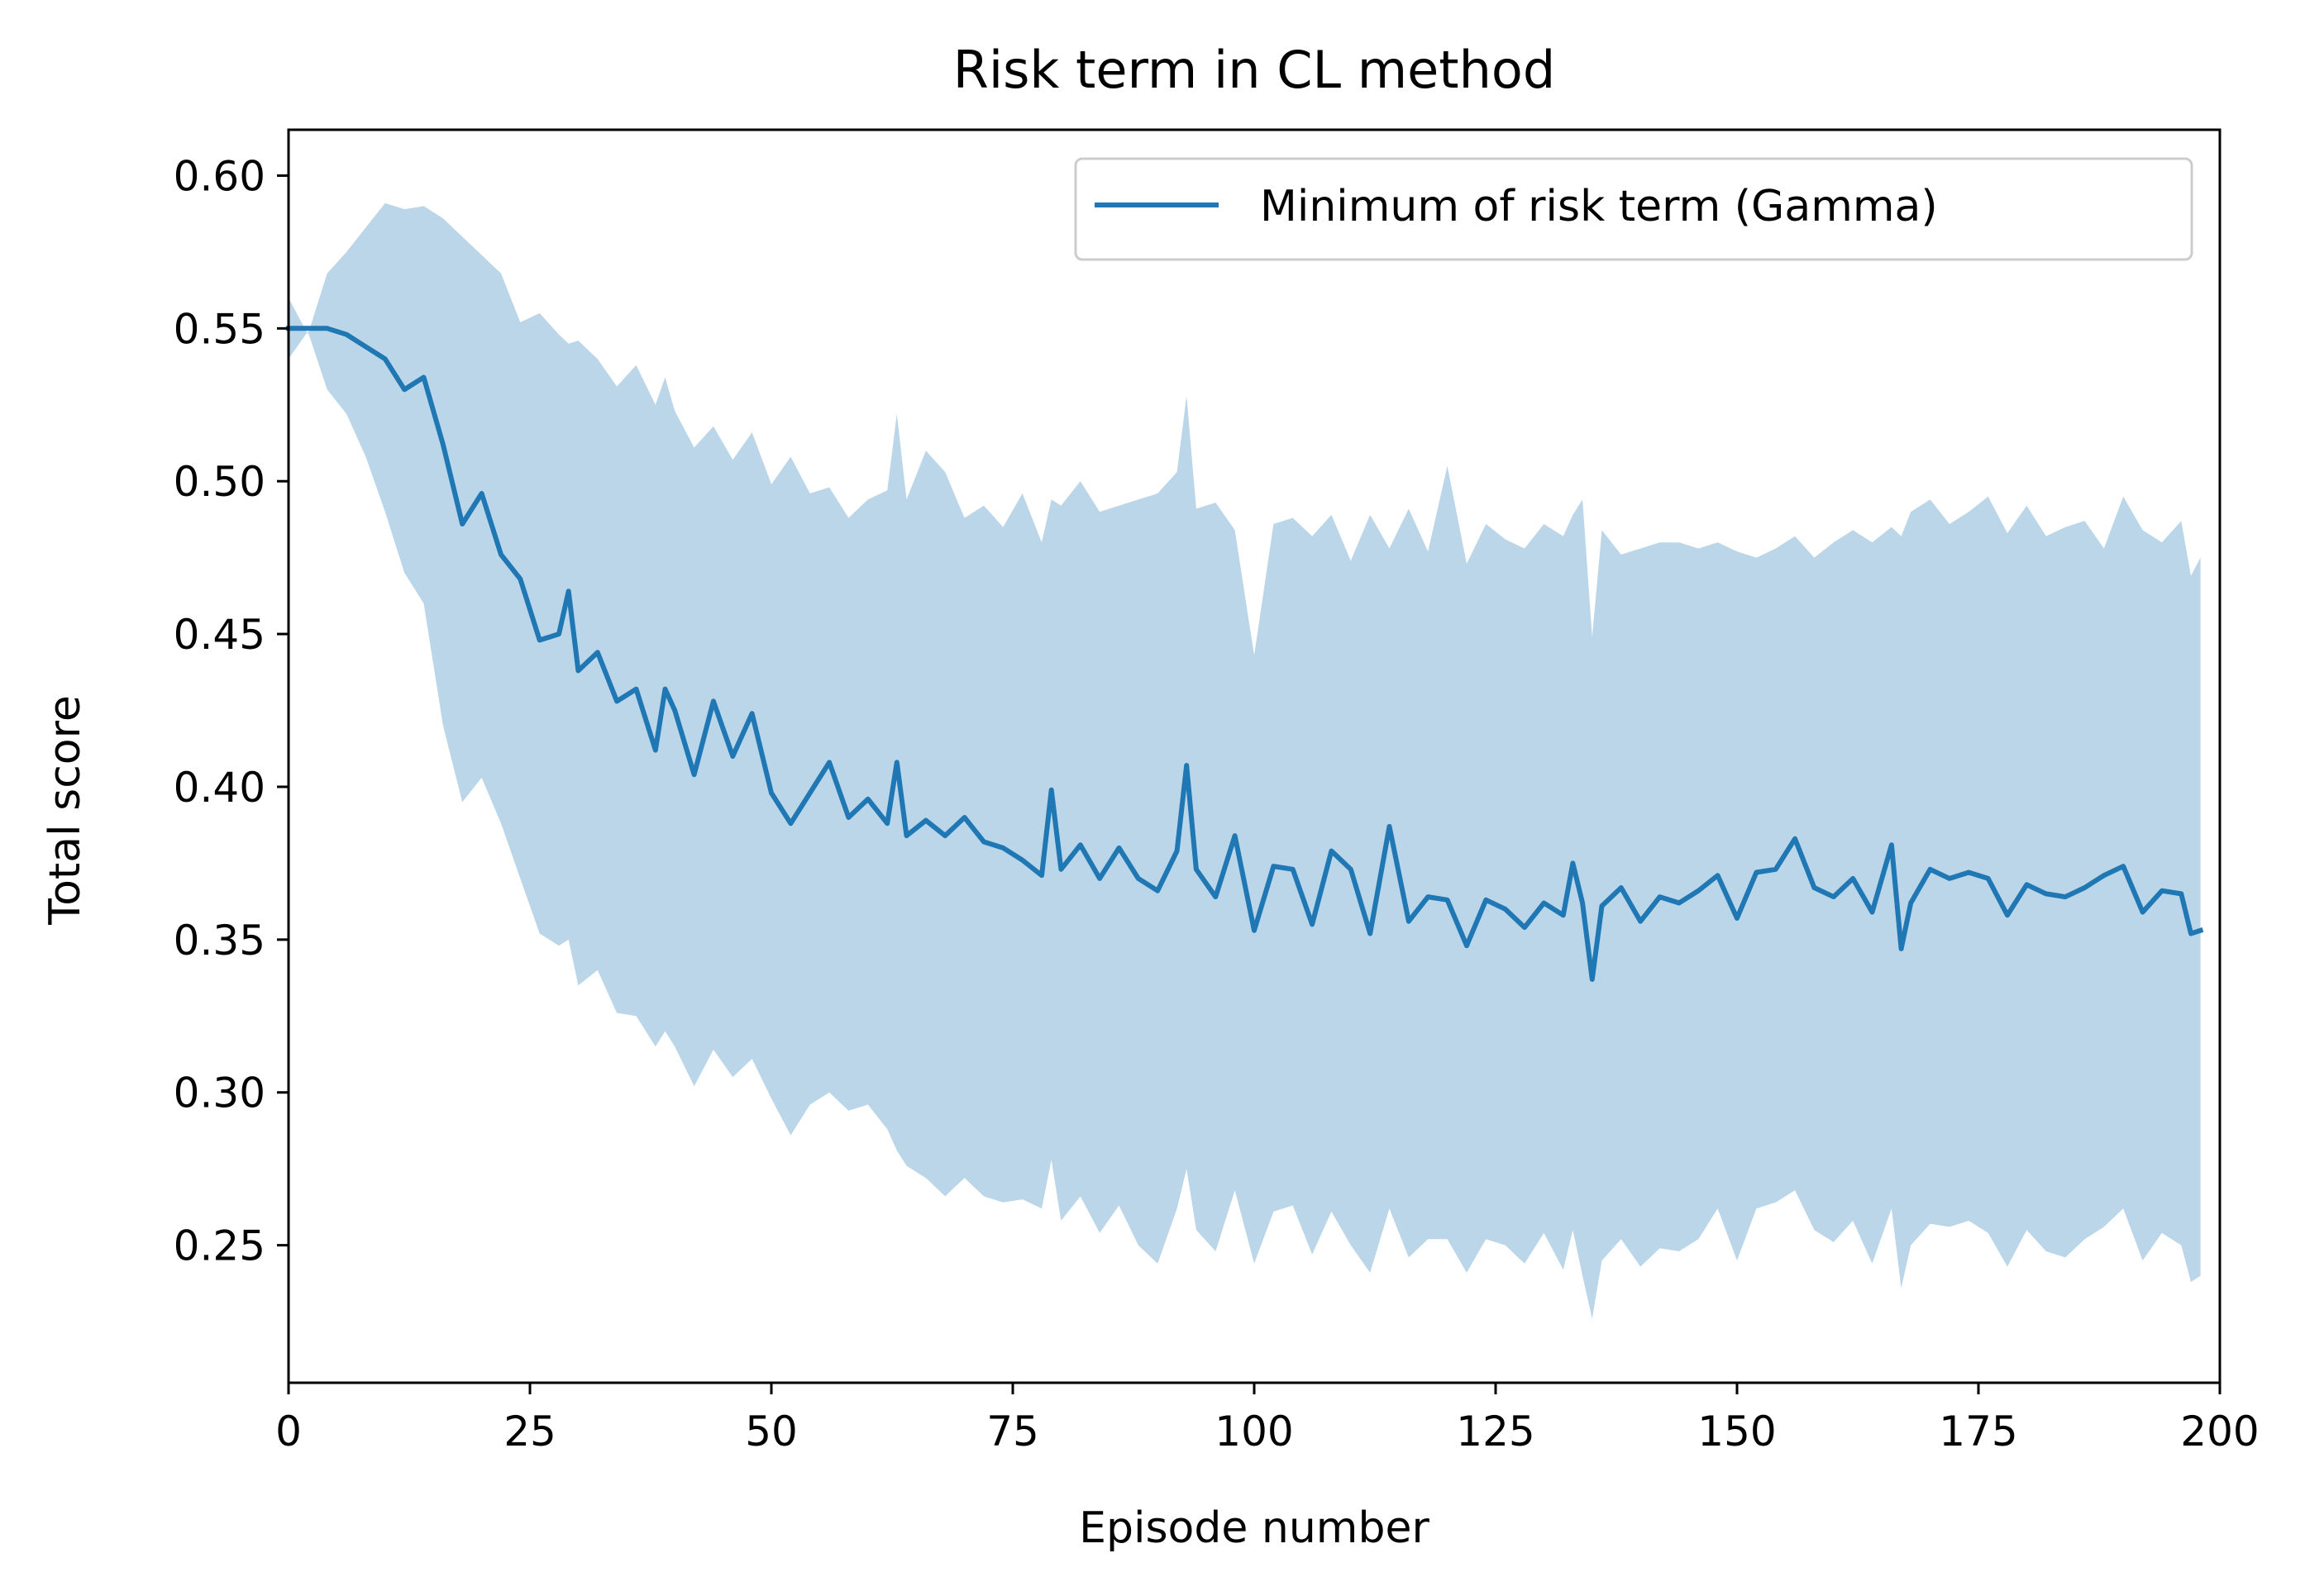 The height and width of the screenshot is (1596, 2305). Describe the element at coordinates (219, 635) in the screenshot. I see `y-tick-label: 0.45` at that location.